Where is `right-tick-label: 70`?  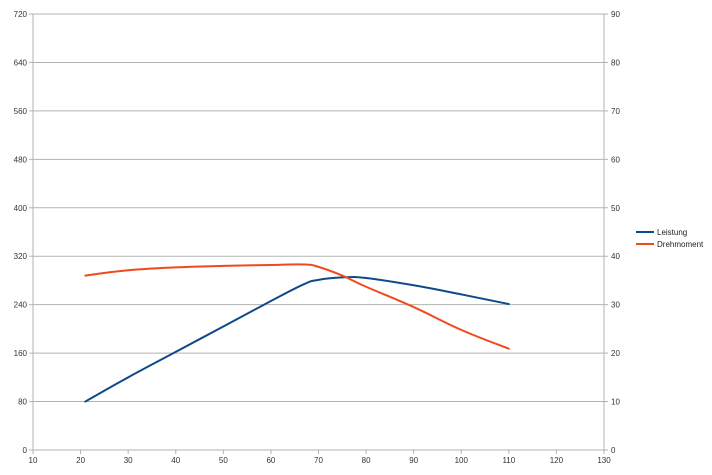 right-tick-label: 70 is located at coordinates (615, 111).